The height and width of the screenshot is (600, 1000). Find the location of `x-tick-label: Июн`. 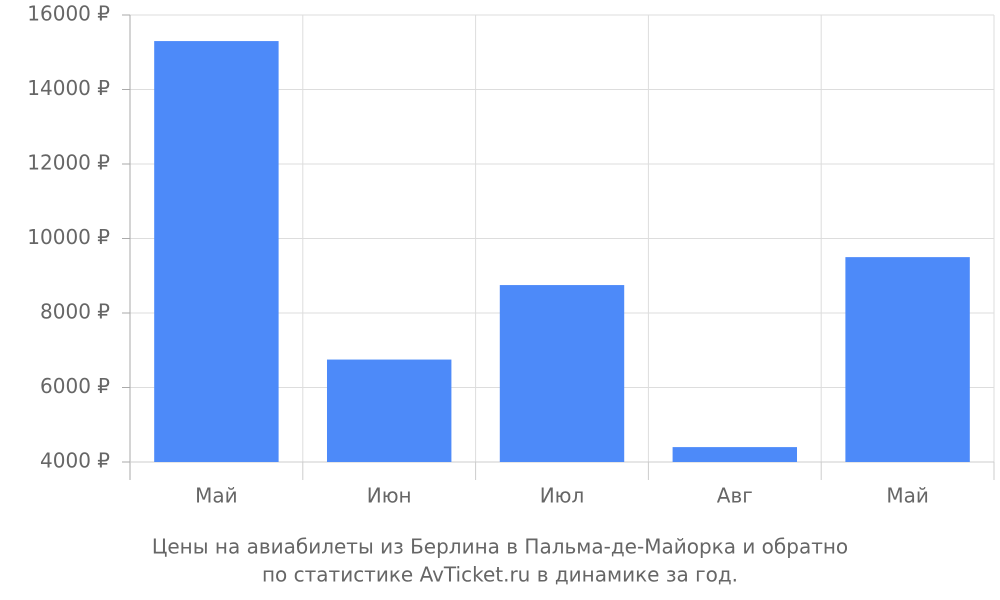

x-tick-label: Июн is located at coordinates (389, 496).